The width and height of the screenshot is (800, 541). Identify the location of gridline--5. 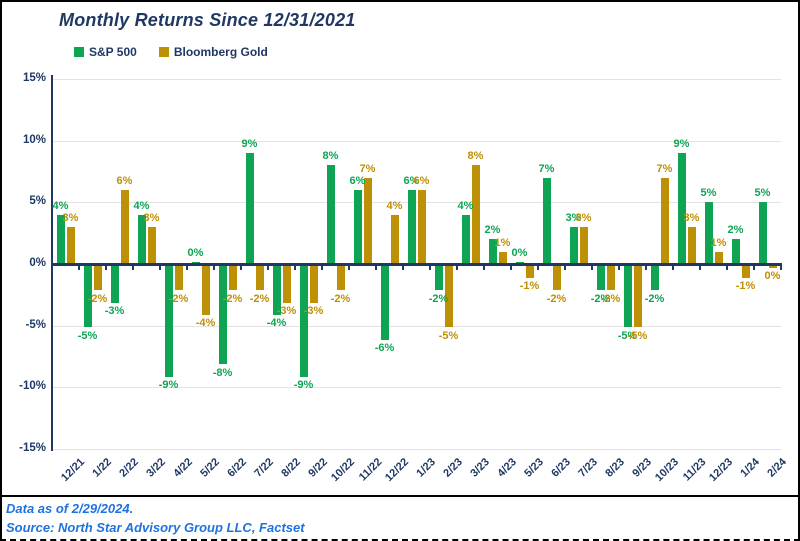
(416, 326).